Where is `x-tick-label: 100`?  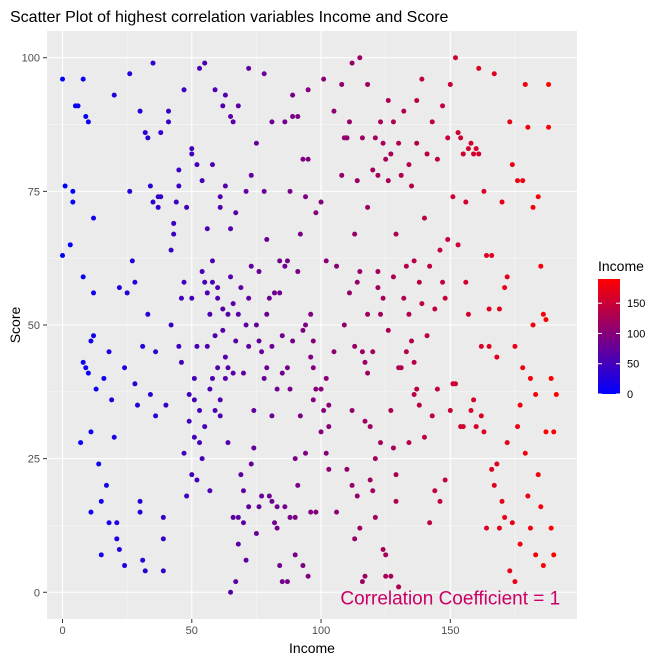 x-tick-label: 100 is located at coordinates (321, 631).